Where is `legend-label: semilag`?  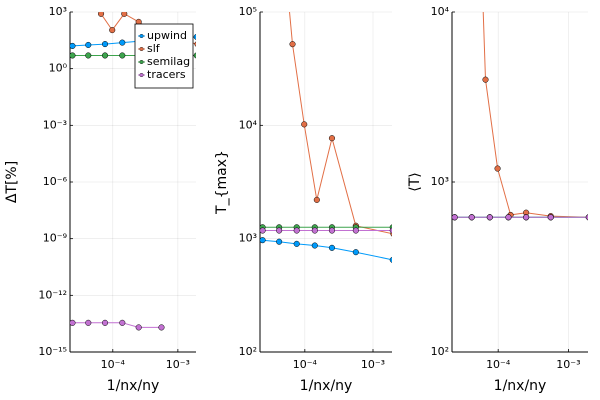
legend-label: semilag is located at coordinates (168, 61).